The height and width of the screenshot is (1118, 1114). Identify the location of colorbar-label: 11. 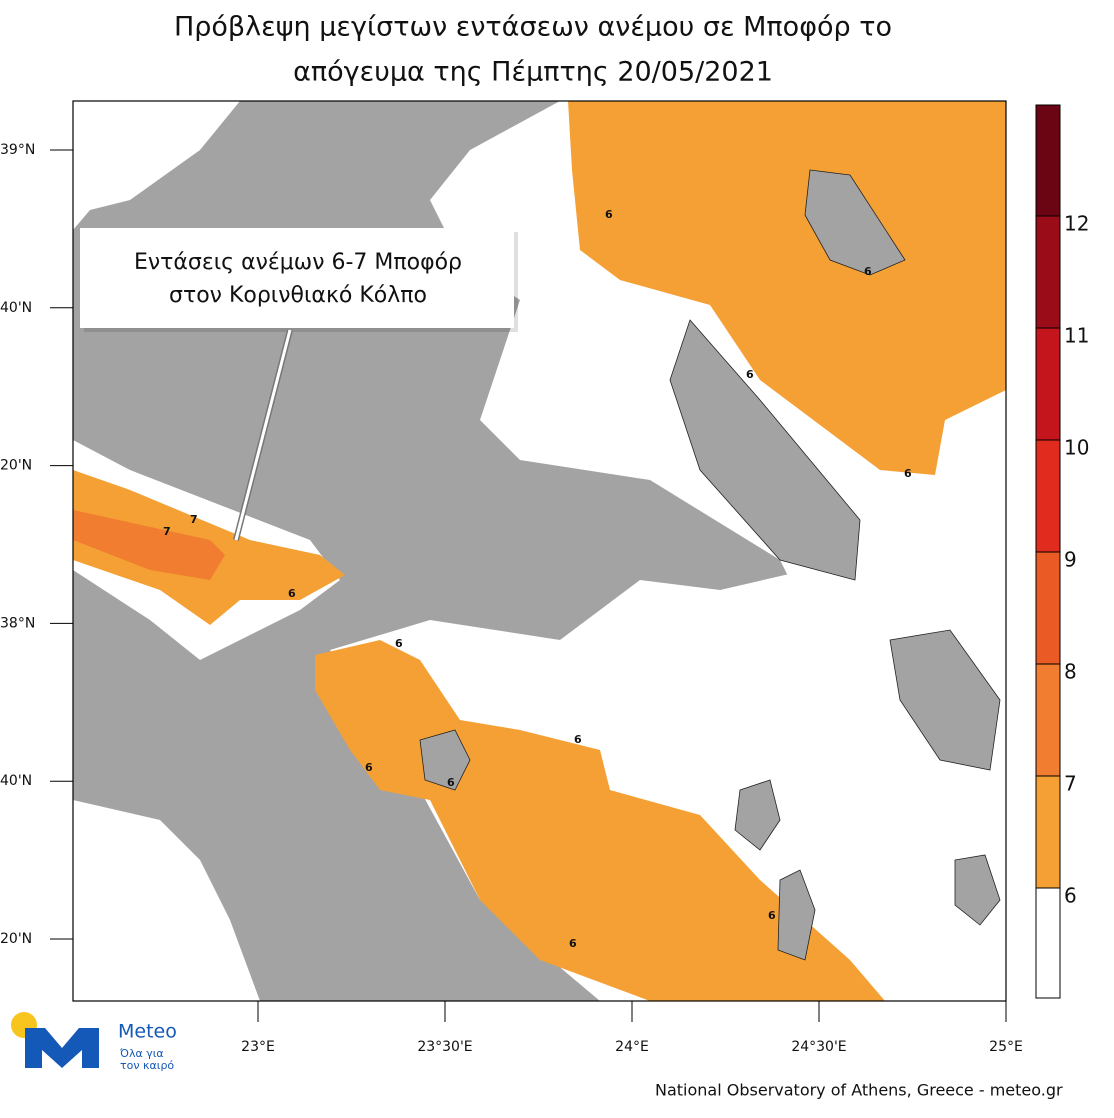
(1076, 336).